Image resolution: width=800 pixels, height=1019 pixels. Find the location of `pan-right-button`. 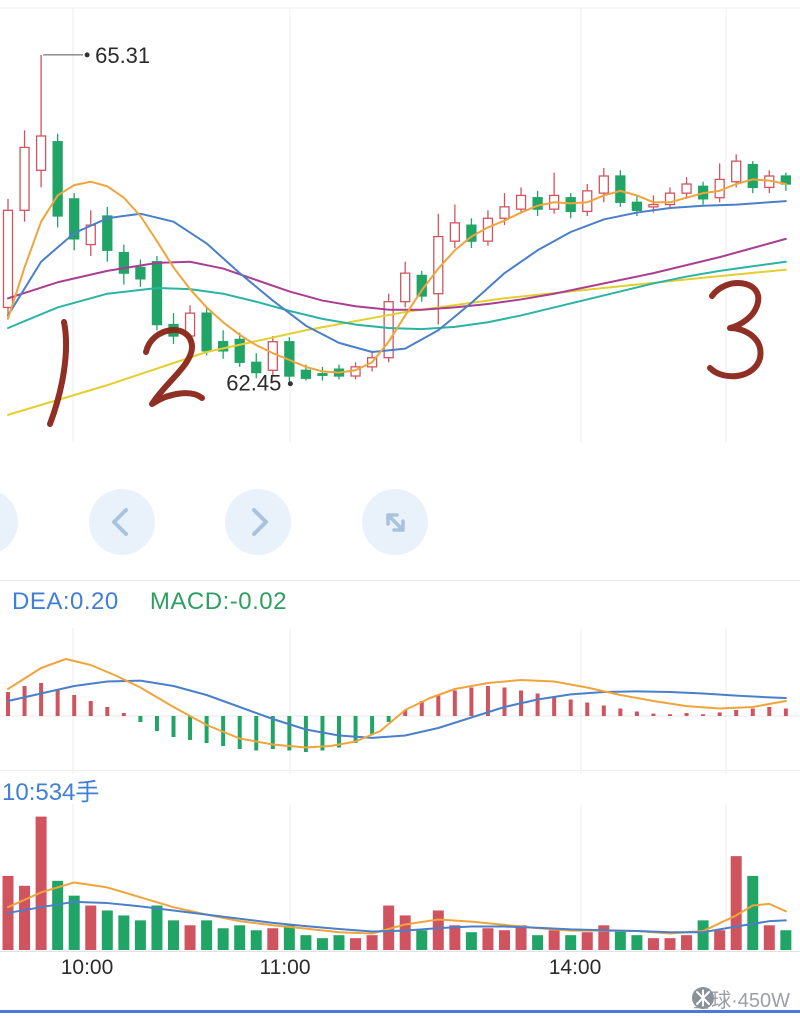

pan-right-button is located at coordinates (258, 522).